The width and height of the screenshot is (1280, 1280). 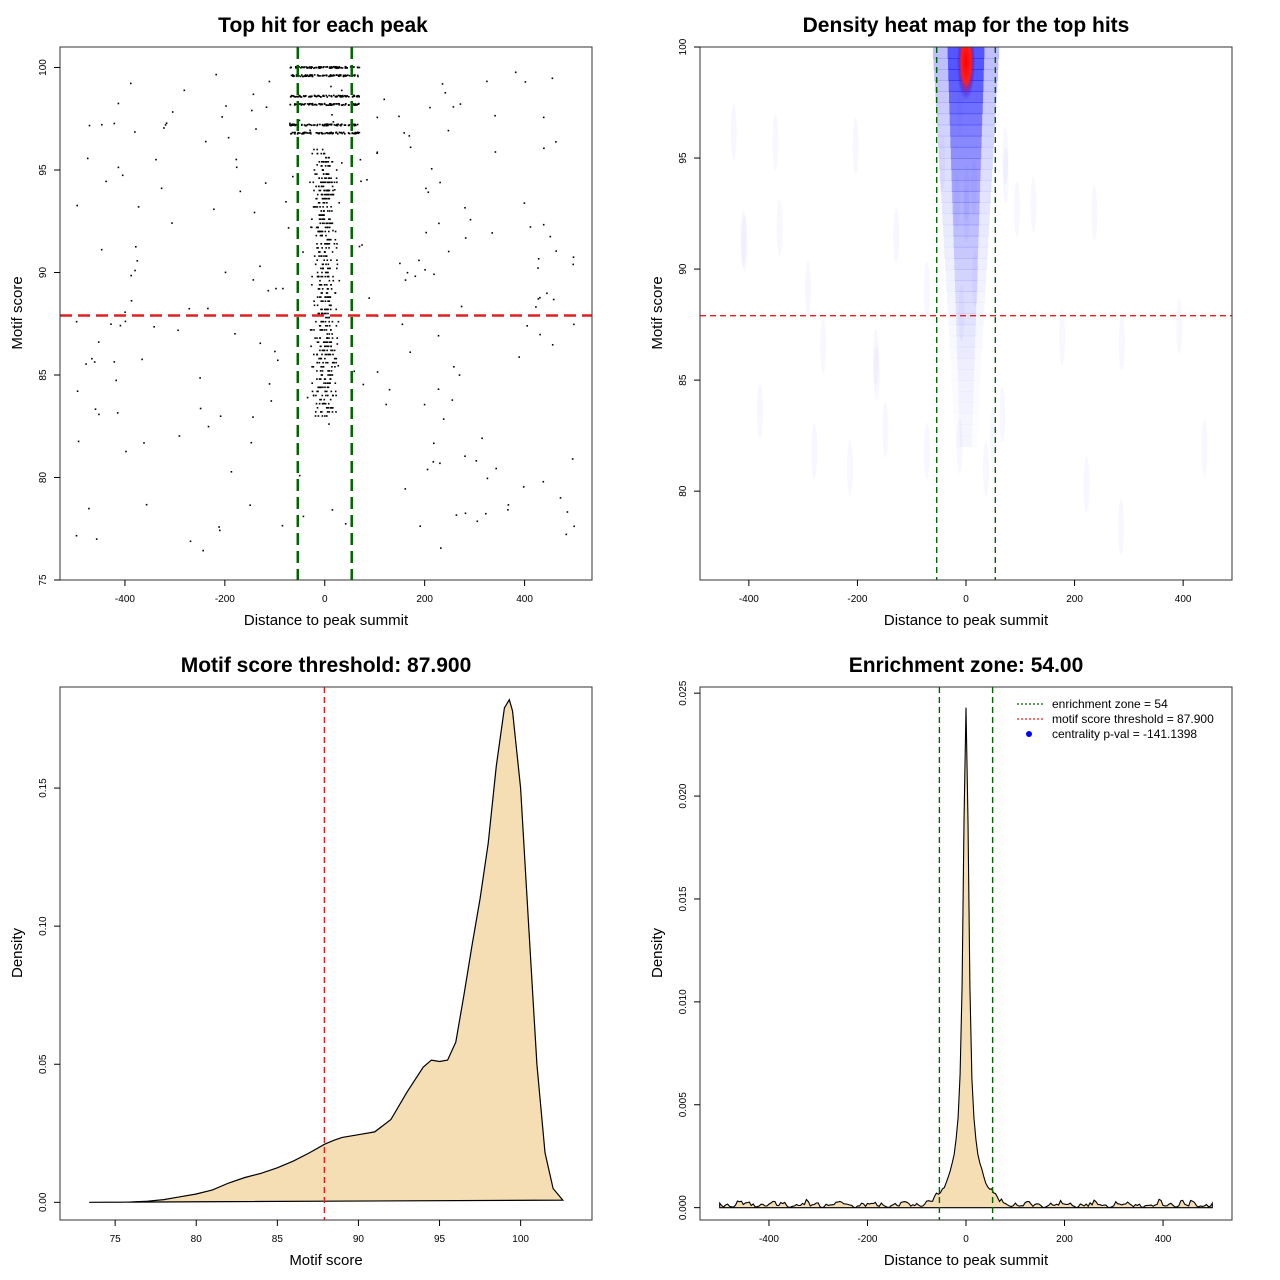 I want to click on scatter-x-axis-label: Distance to peak summit, so click(x=326, y=620).